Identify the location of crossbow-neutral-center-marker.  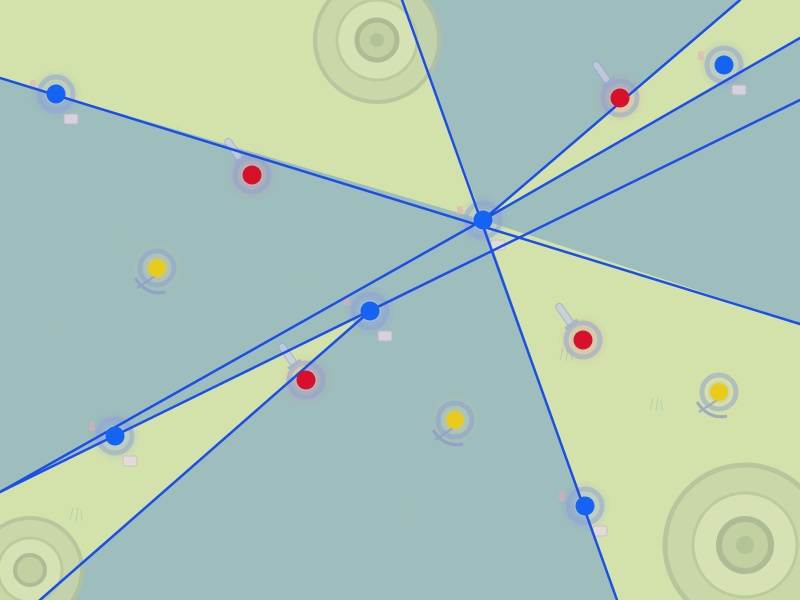
(455, 420).